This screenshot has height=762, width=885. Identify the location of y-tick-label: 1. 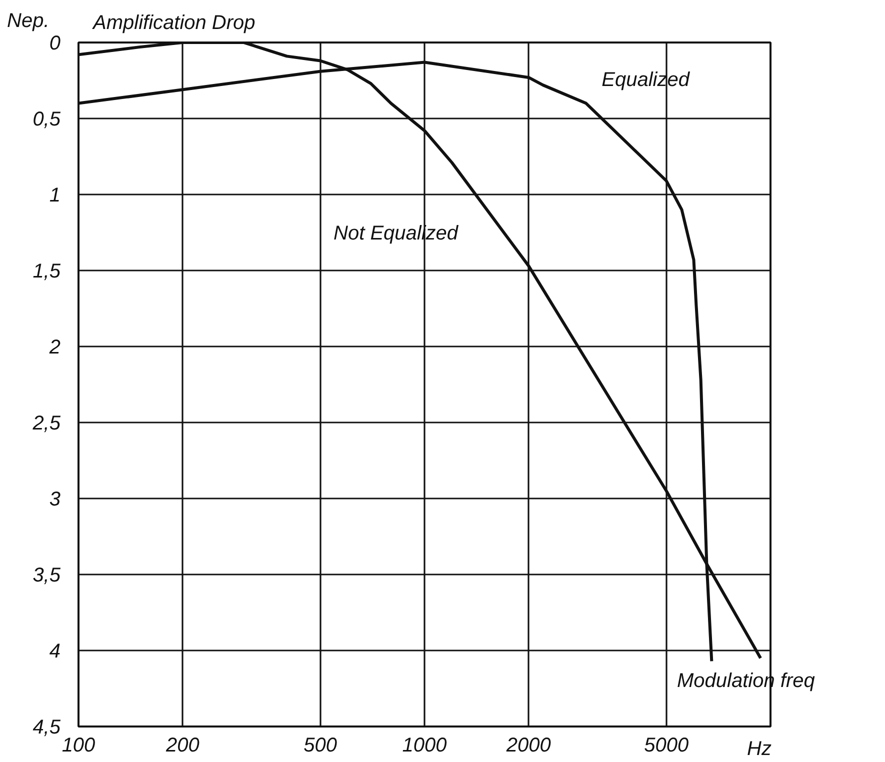
(54, 195).